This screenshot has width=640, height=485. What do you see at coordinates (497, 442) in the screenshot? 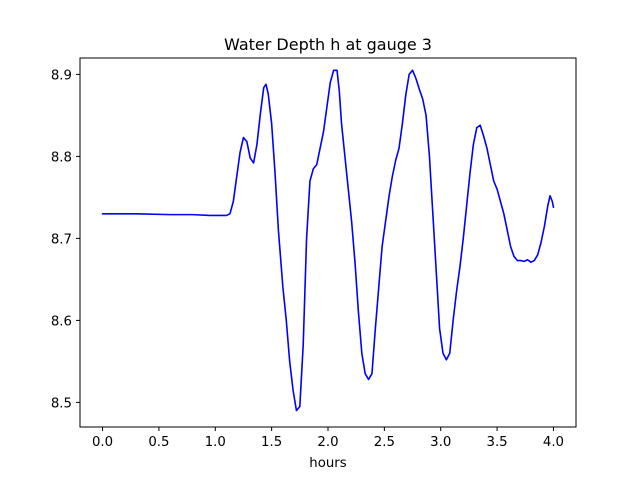
I see `x-tick-label: 3.5` at bounding box center [497, 442].